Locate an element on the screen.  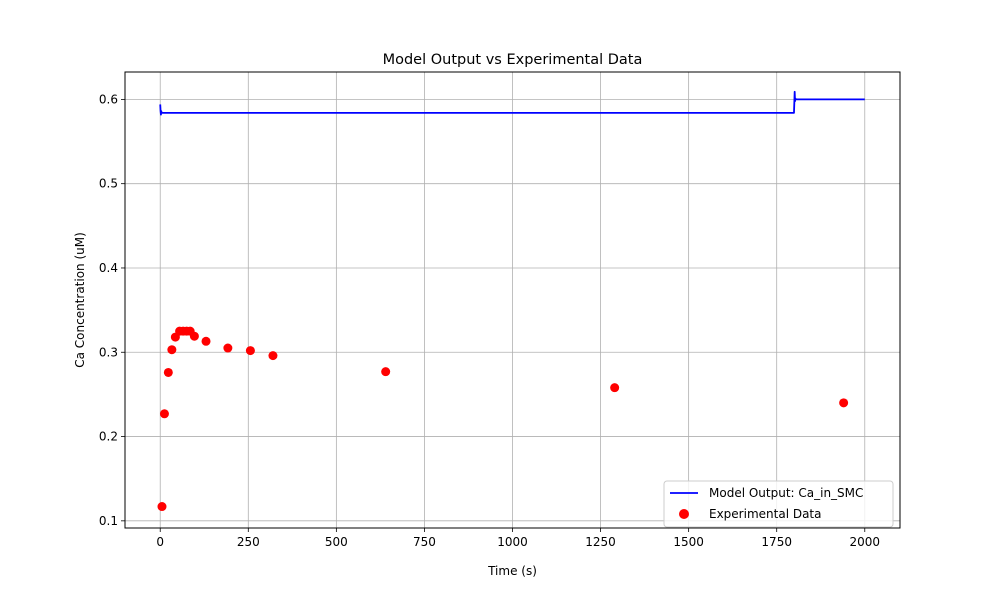
x-tick-label: 500 is located at coordinates (336, 542).